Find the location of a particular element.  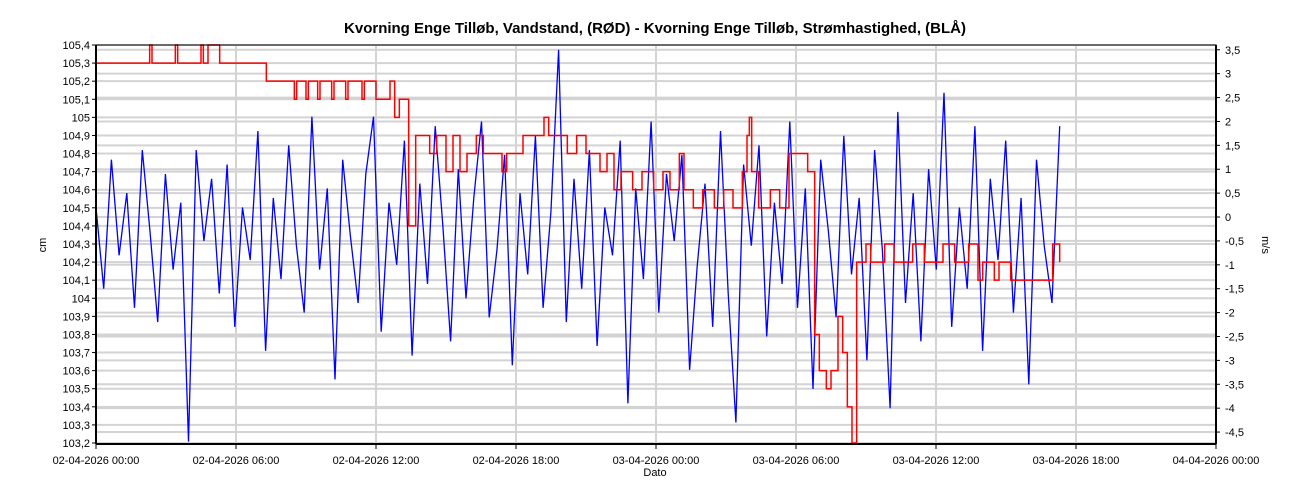

y2-tick-label: 2 is located at coordinates (1228, 122).